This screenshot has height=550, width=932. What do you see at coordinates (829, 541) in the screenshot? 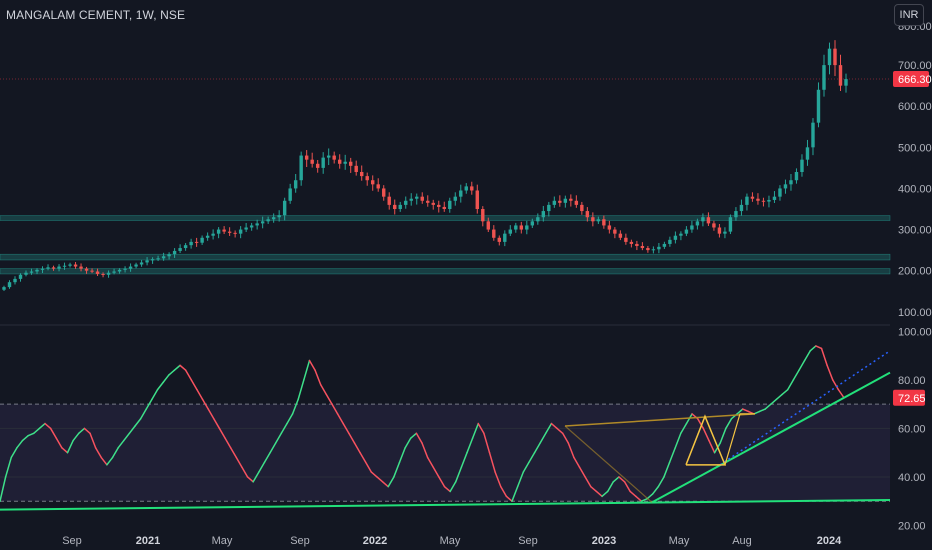
I see `time-axis-tick: 2024` at bounding box center [829, 541].